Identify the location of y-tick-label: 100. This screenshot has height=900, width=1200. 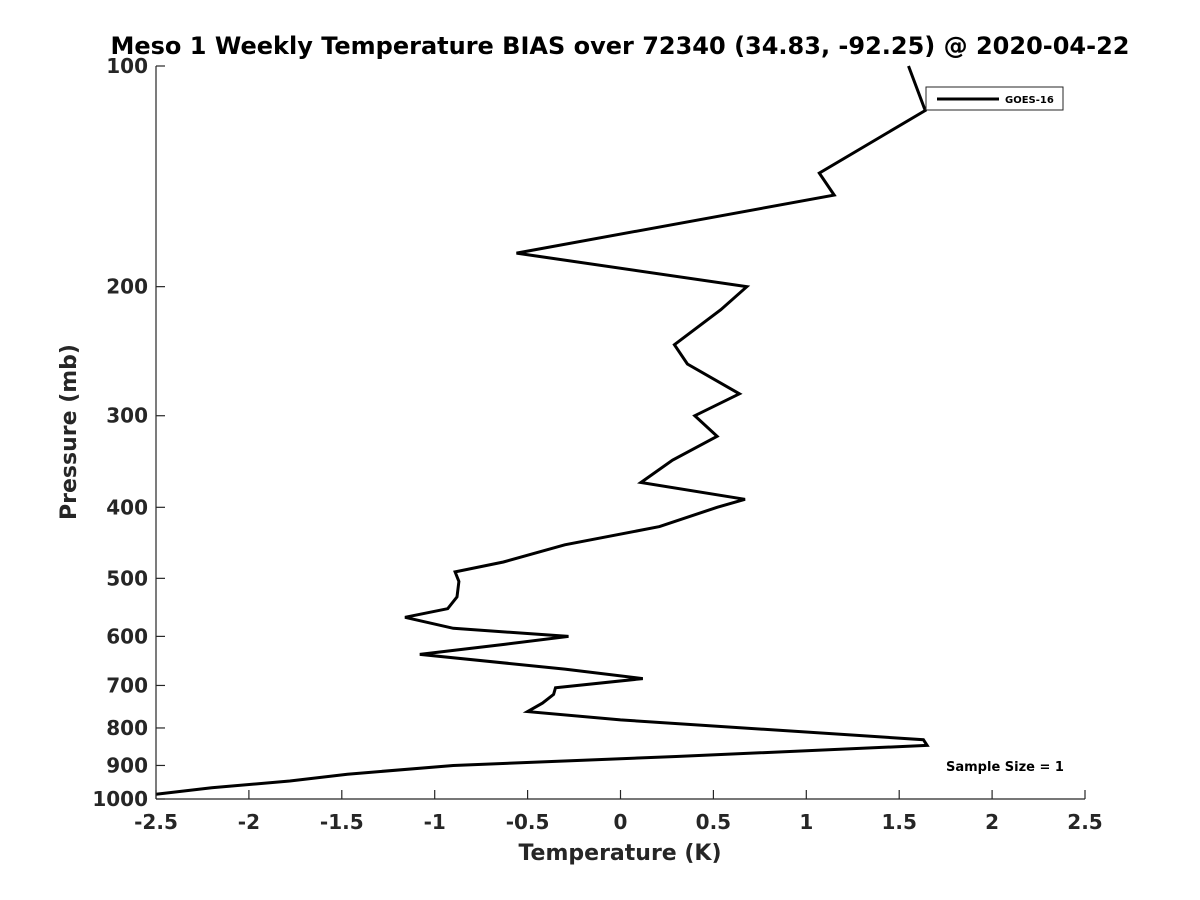
(127, 66).